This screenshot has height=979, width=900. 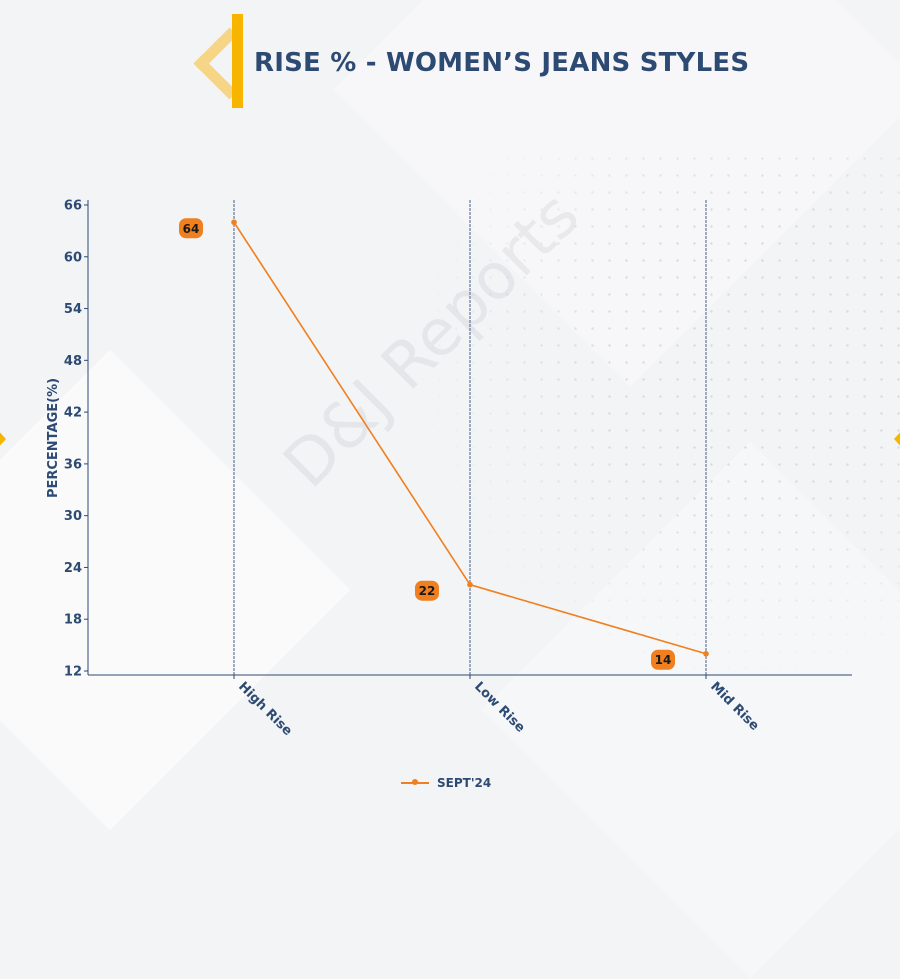 I want to click on legend: SEPT'24, so click(x=446, y=783).